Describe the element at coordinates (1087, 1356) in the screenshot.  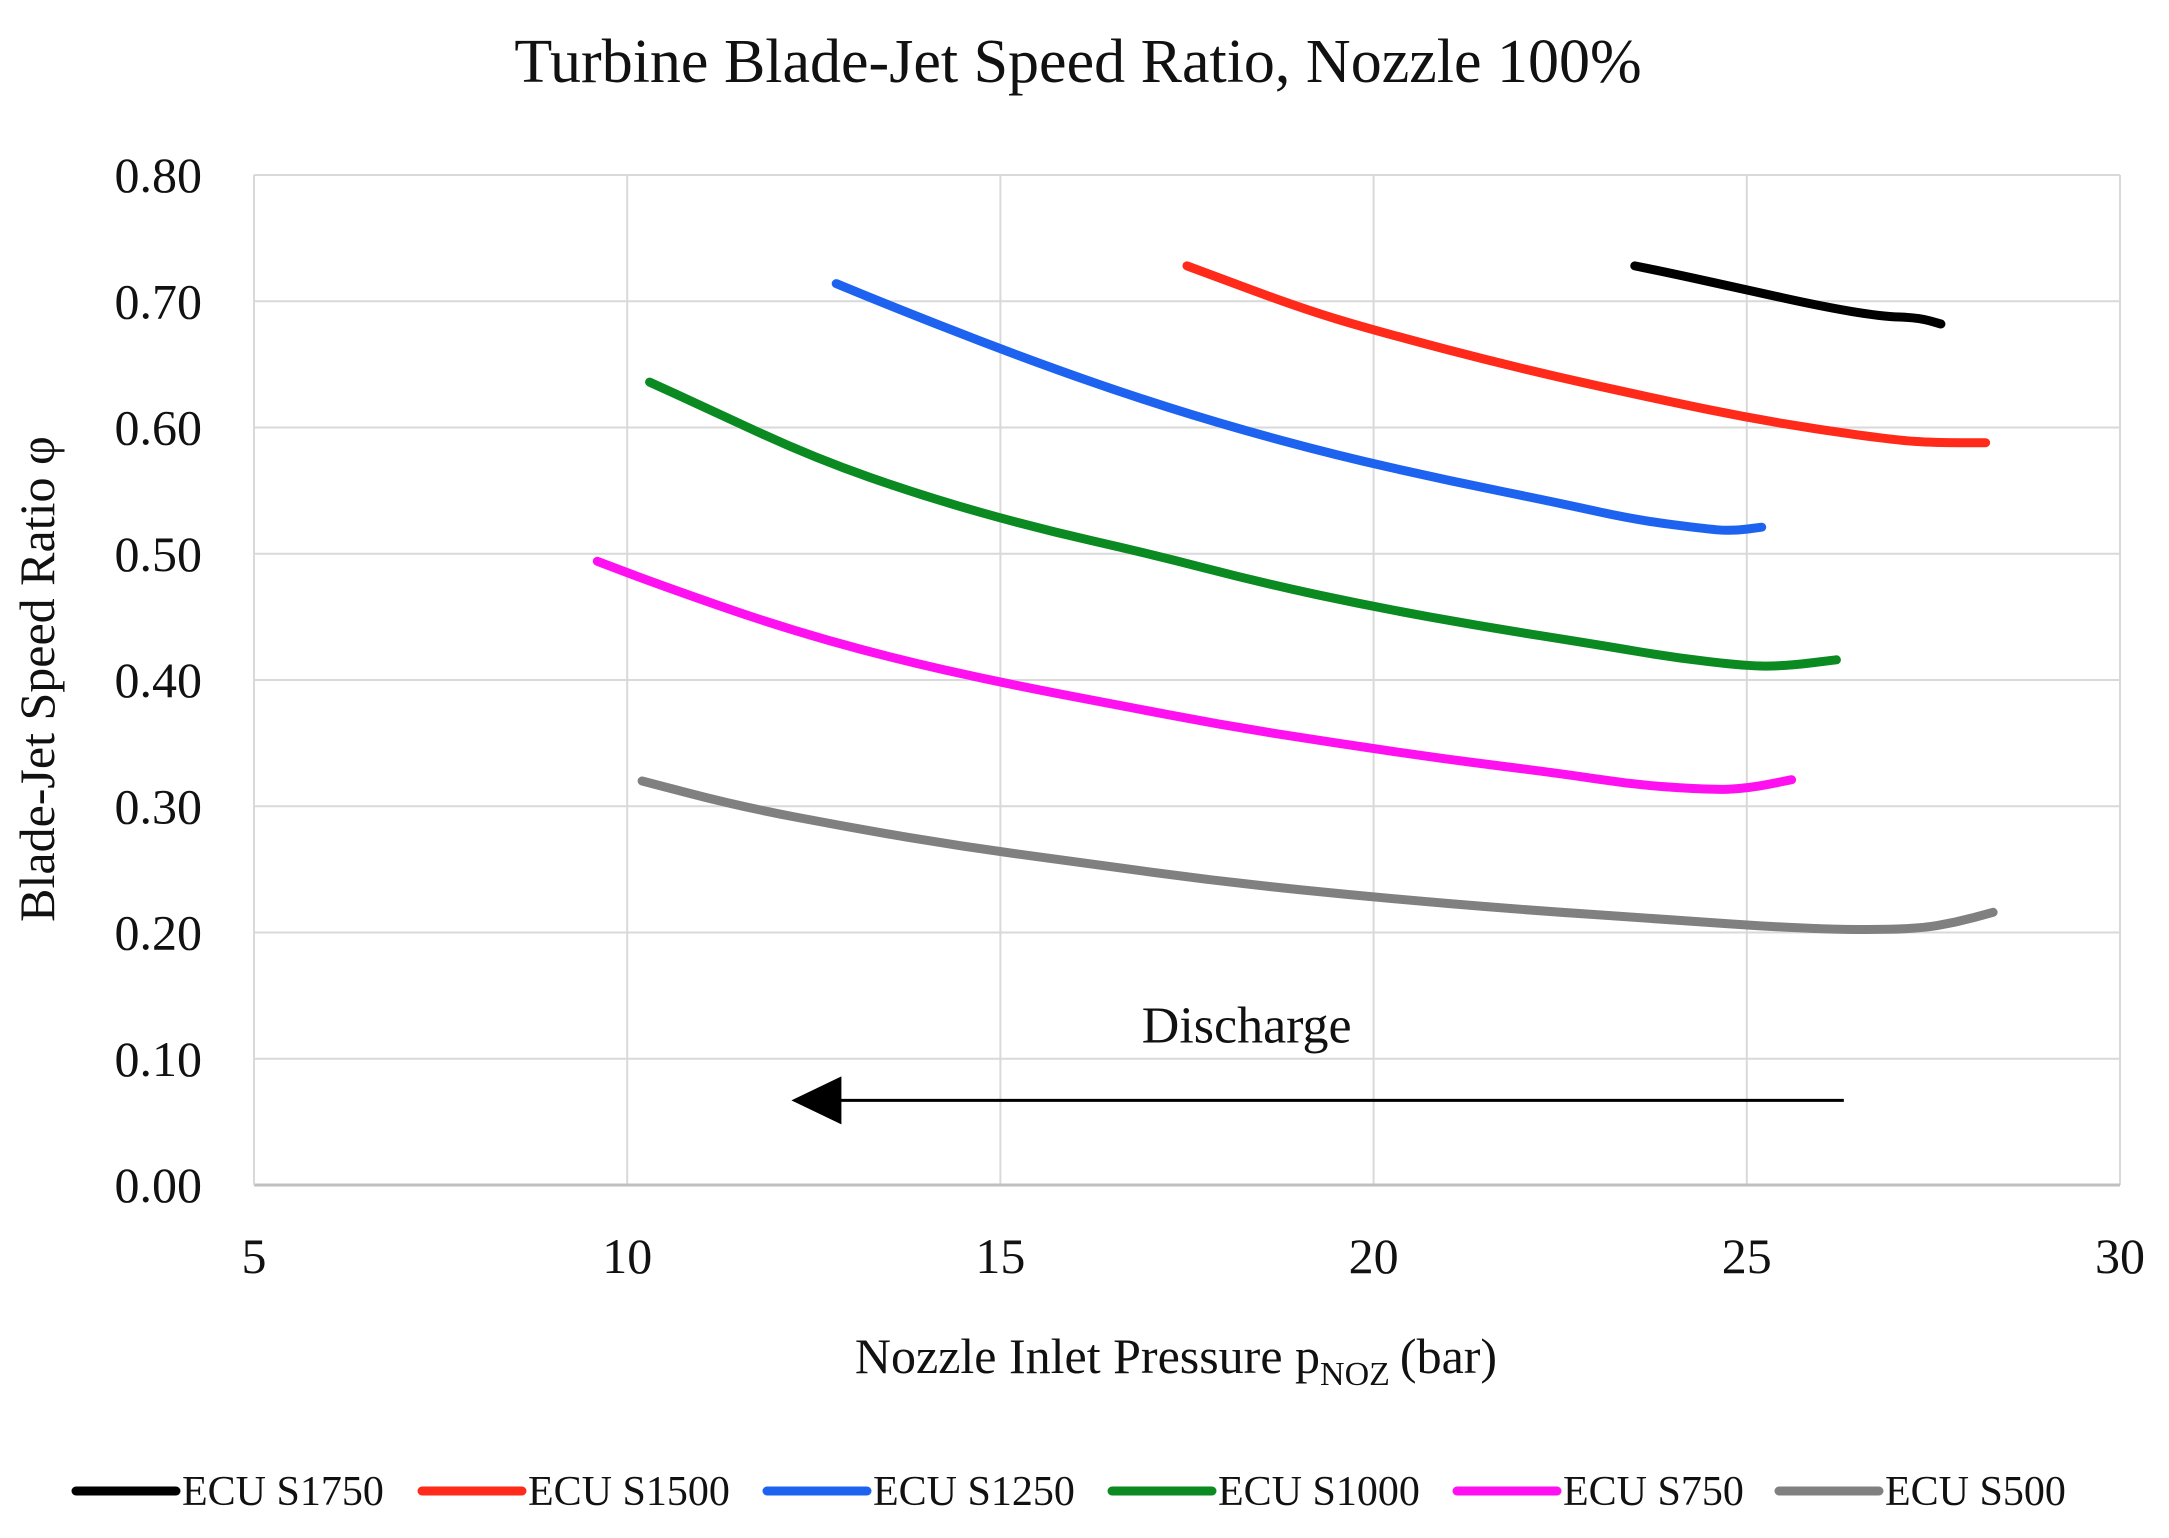
I see `x-axis-label-main: Nozzle Inlet Pressure p` at that location.